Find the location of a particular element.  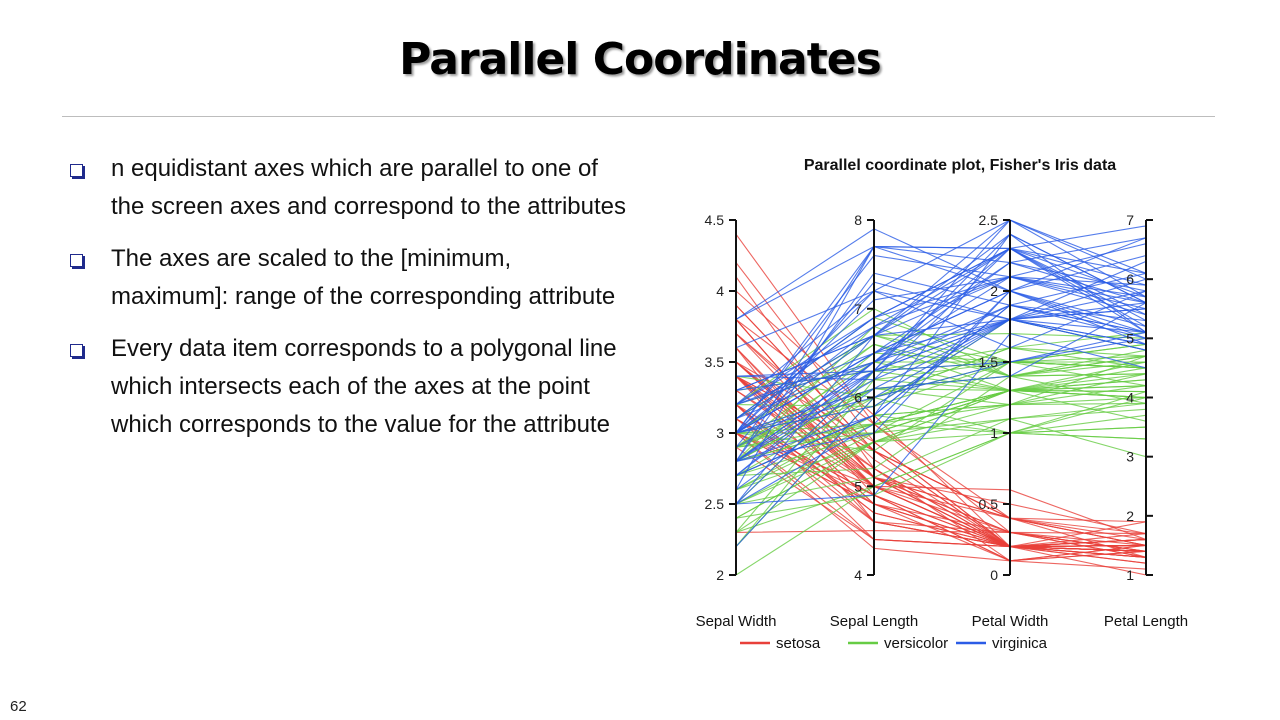

tick-label: 1.5 is located at coordinates (989, 362).